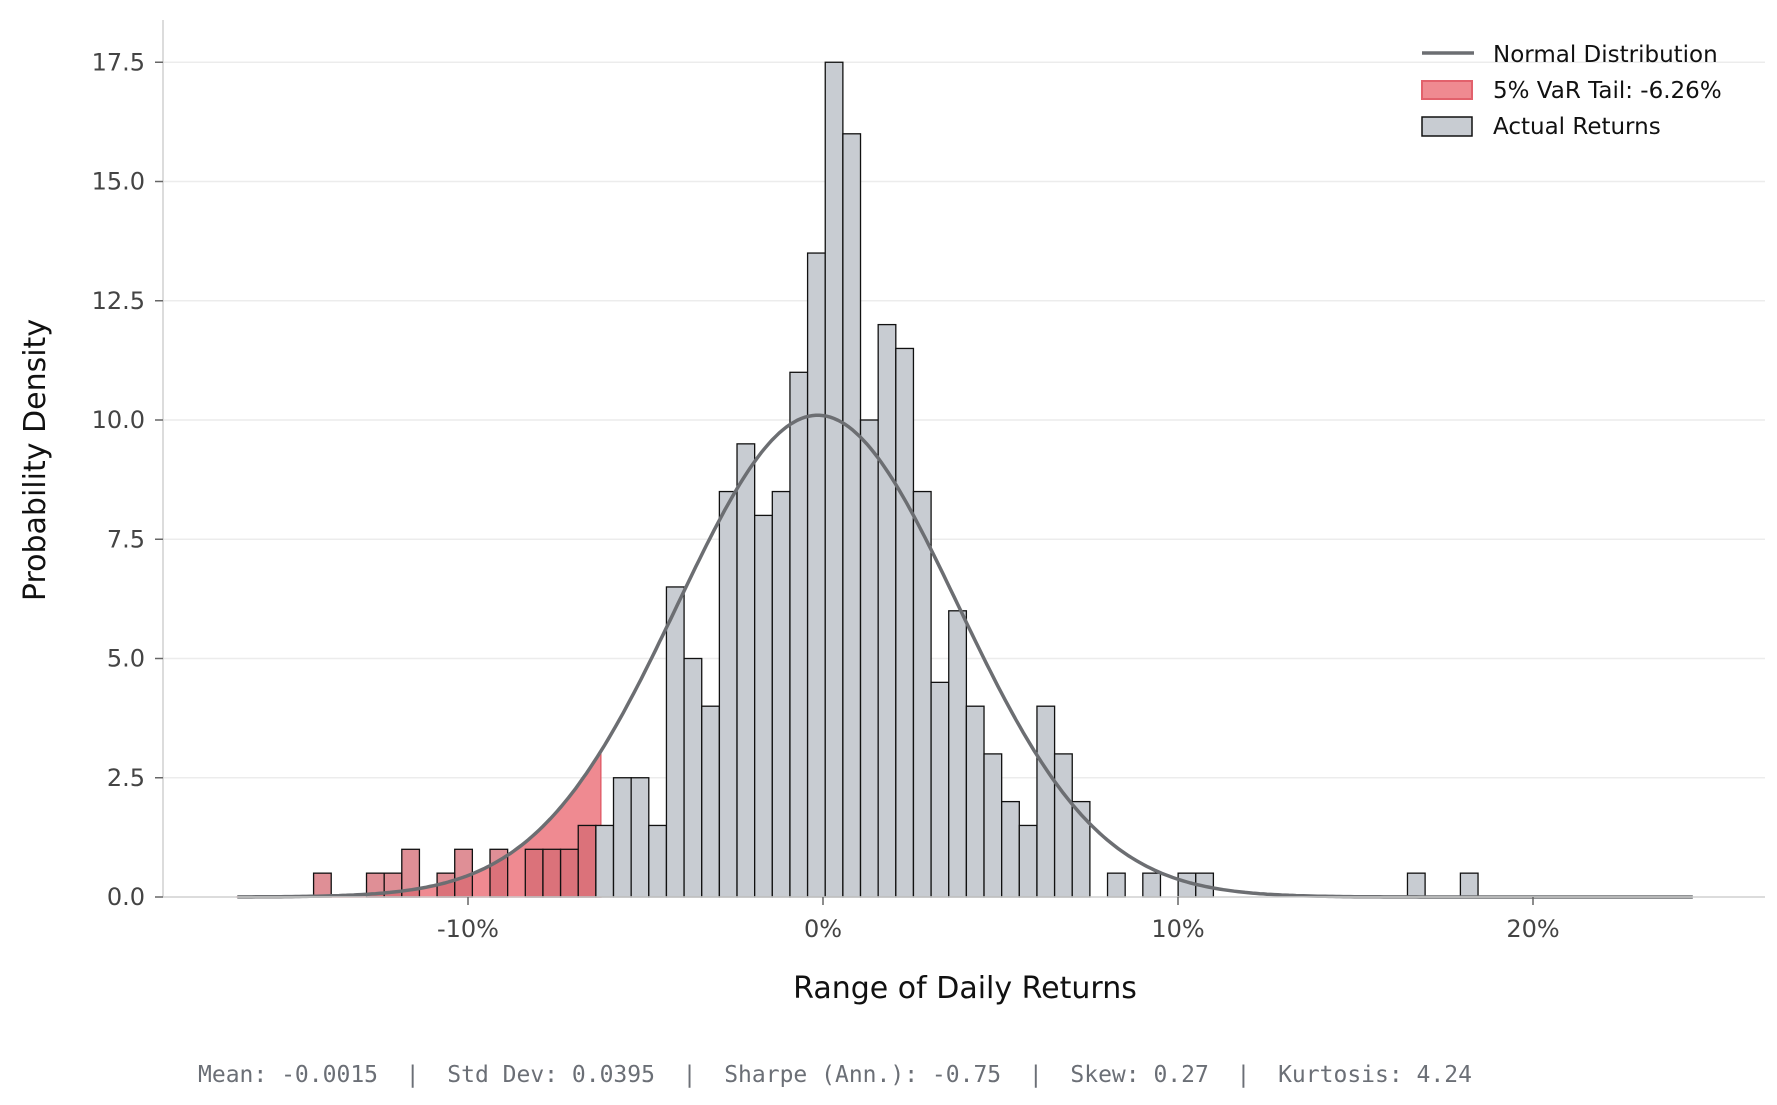 This screenshot has width=1777, height=1105. Describe the element at coordinates (35, 460) in the screenshot. I see `y-axis-title: Probability Density` at that location.